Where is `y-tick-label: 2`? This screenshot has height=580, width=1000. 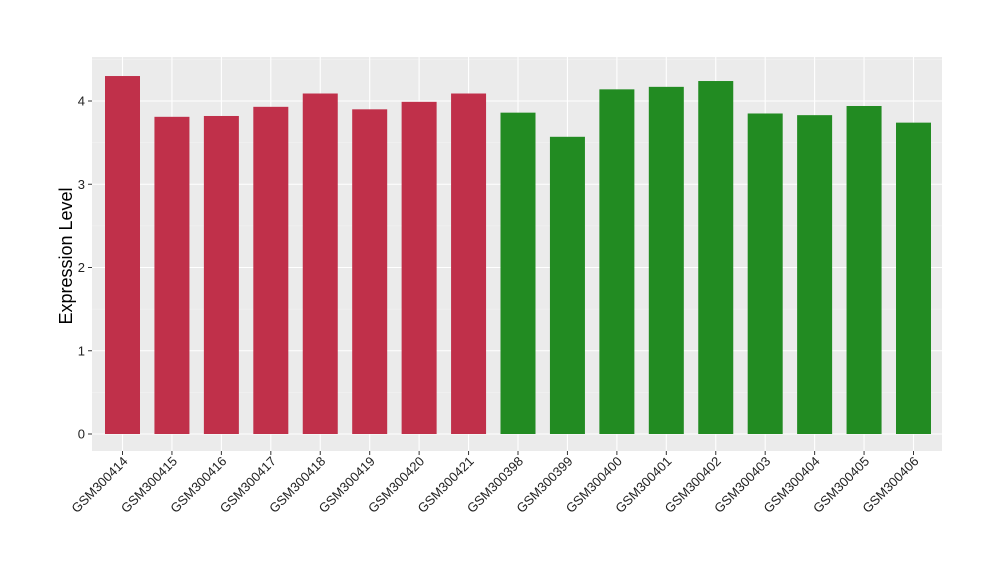
y-tick-label: 2 is located at coordinates (81, 267).